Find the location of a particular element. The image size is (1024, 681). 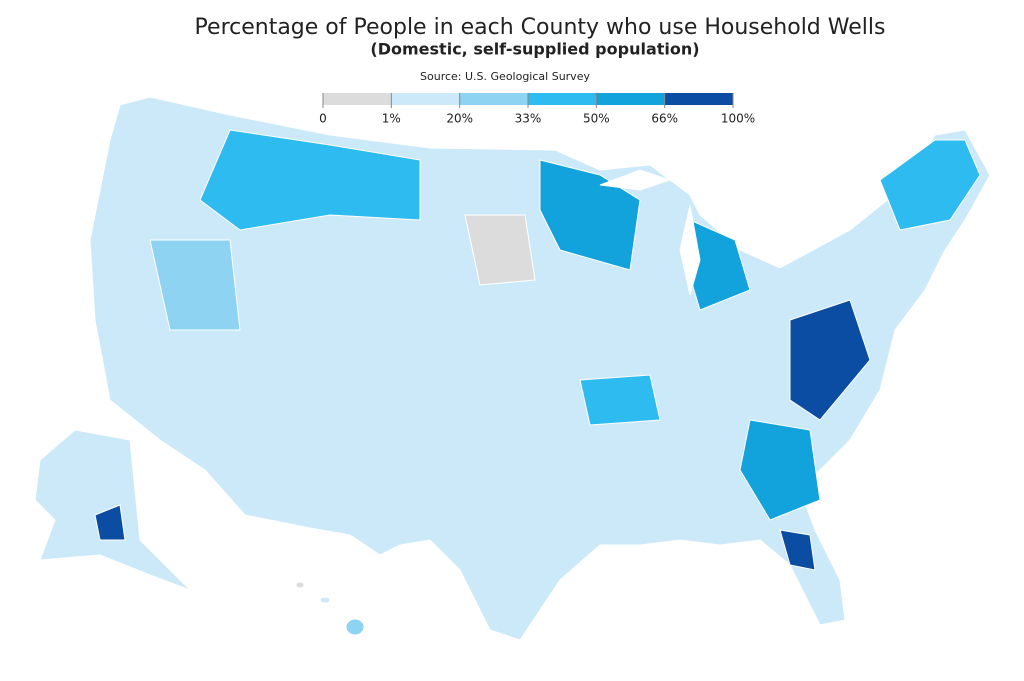

legend-label: 20% is located at coordinates (459, 119).